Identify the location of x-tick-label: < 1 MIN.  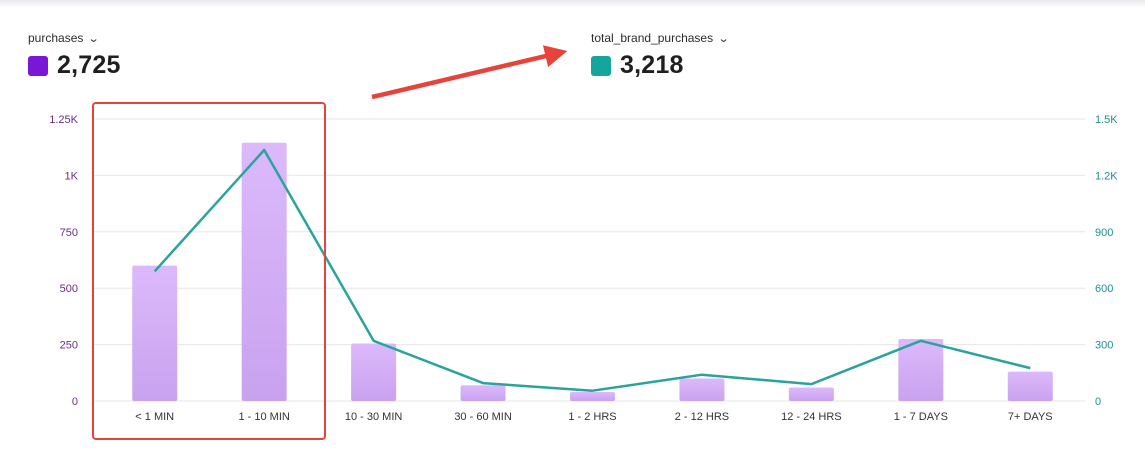
(154, 417).